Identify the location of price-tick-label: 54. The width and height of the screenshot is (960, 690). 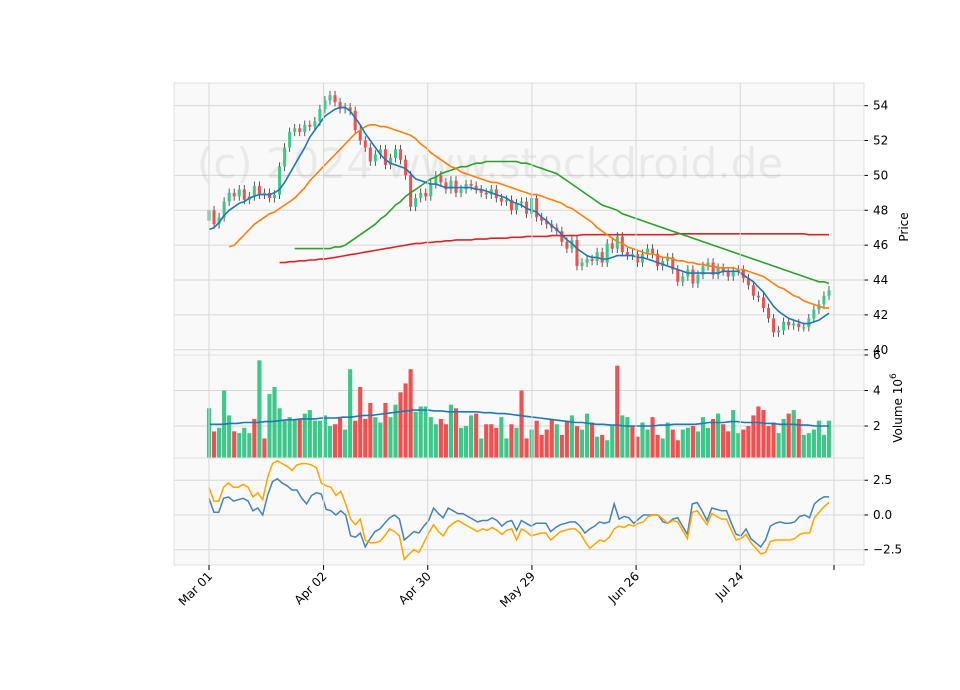
(880, 106).